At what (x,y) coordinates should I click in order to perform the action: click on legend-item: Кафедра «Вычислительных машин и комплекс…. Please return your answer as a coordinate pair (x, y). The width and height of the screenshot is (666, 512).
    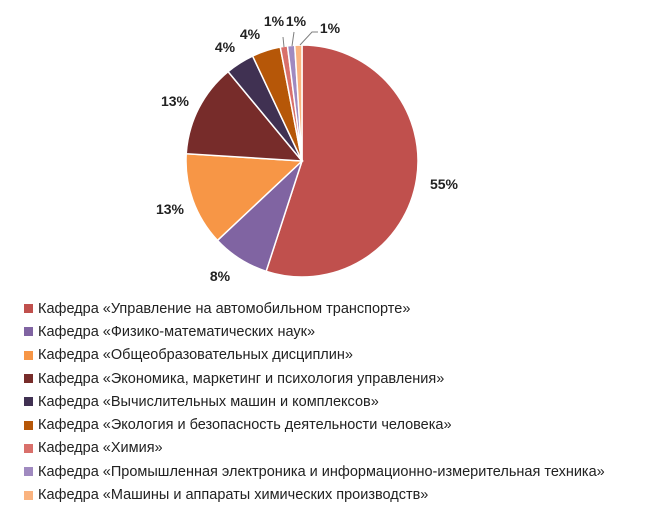
    Looking at the image, I should click on (314, 401).